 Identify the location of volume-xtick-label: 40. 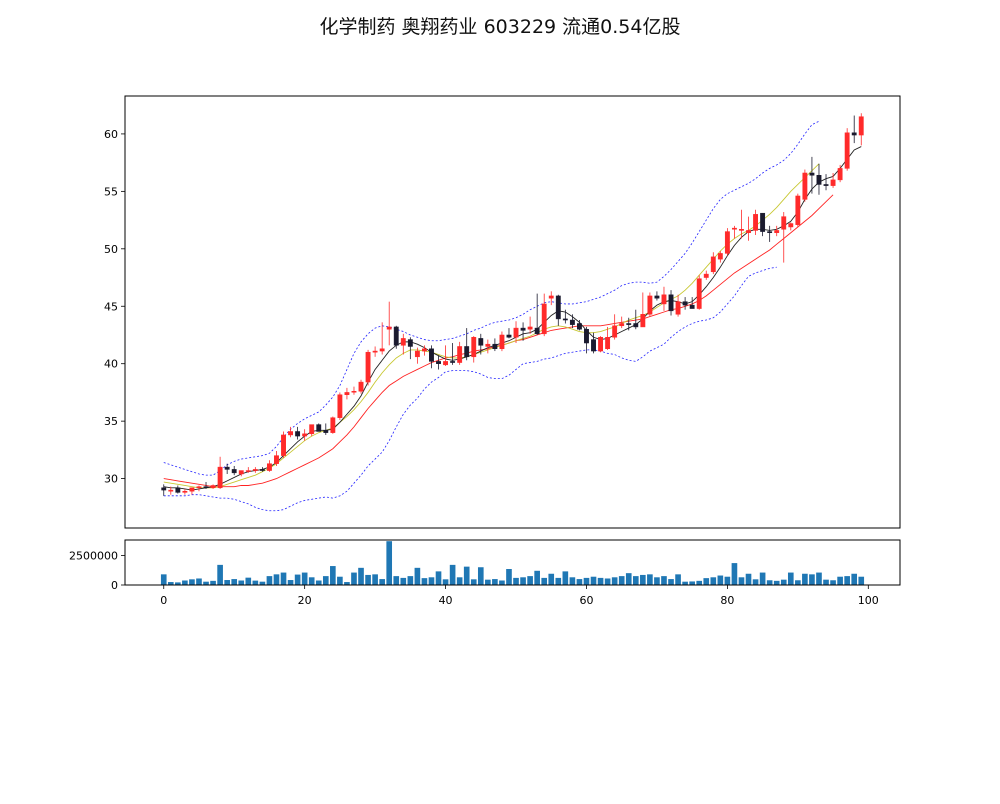
(446, 600).